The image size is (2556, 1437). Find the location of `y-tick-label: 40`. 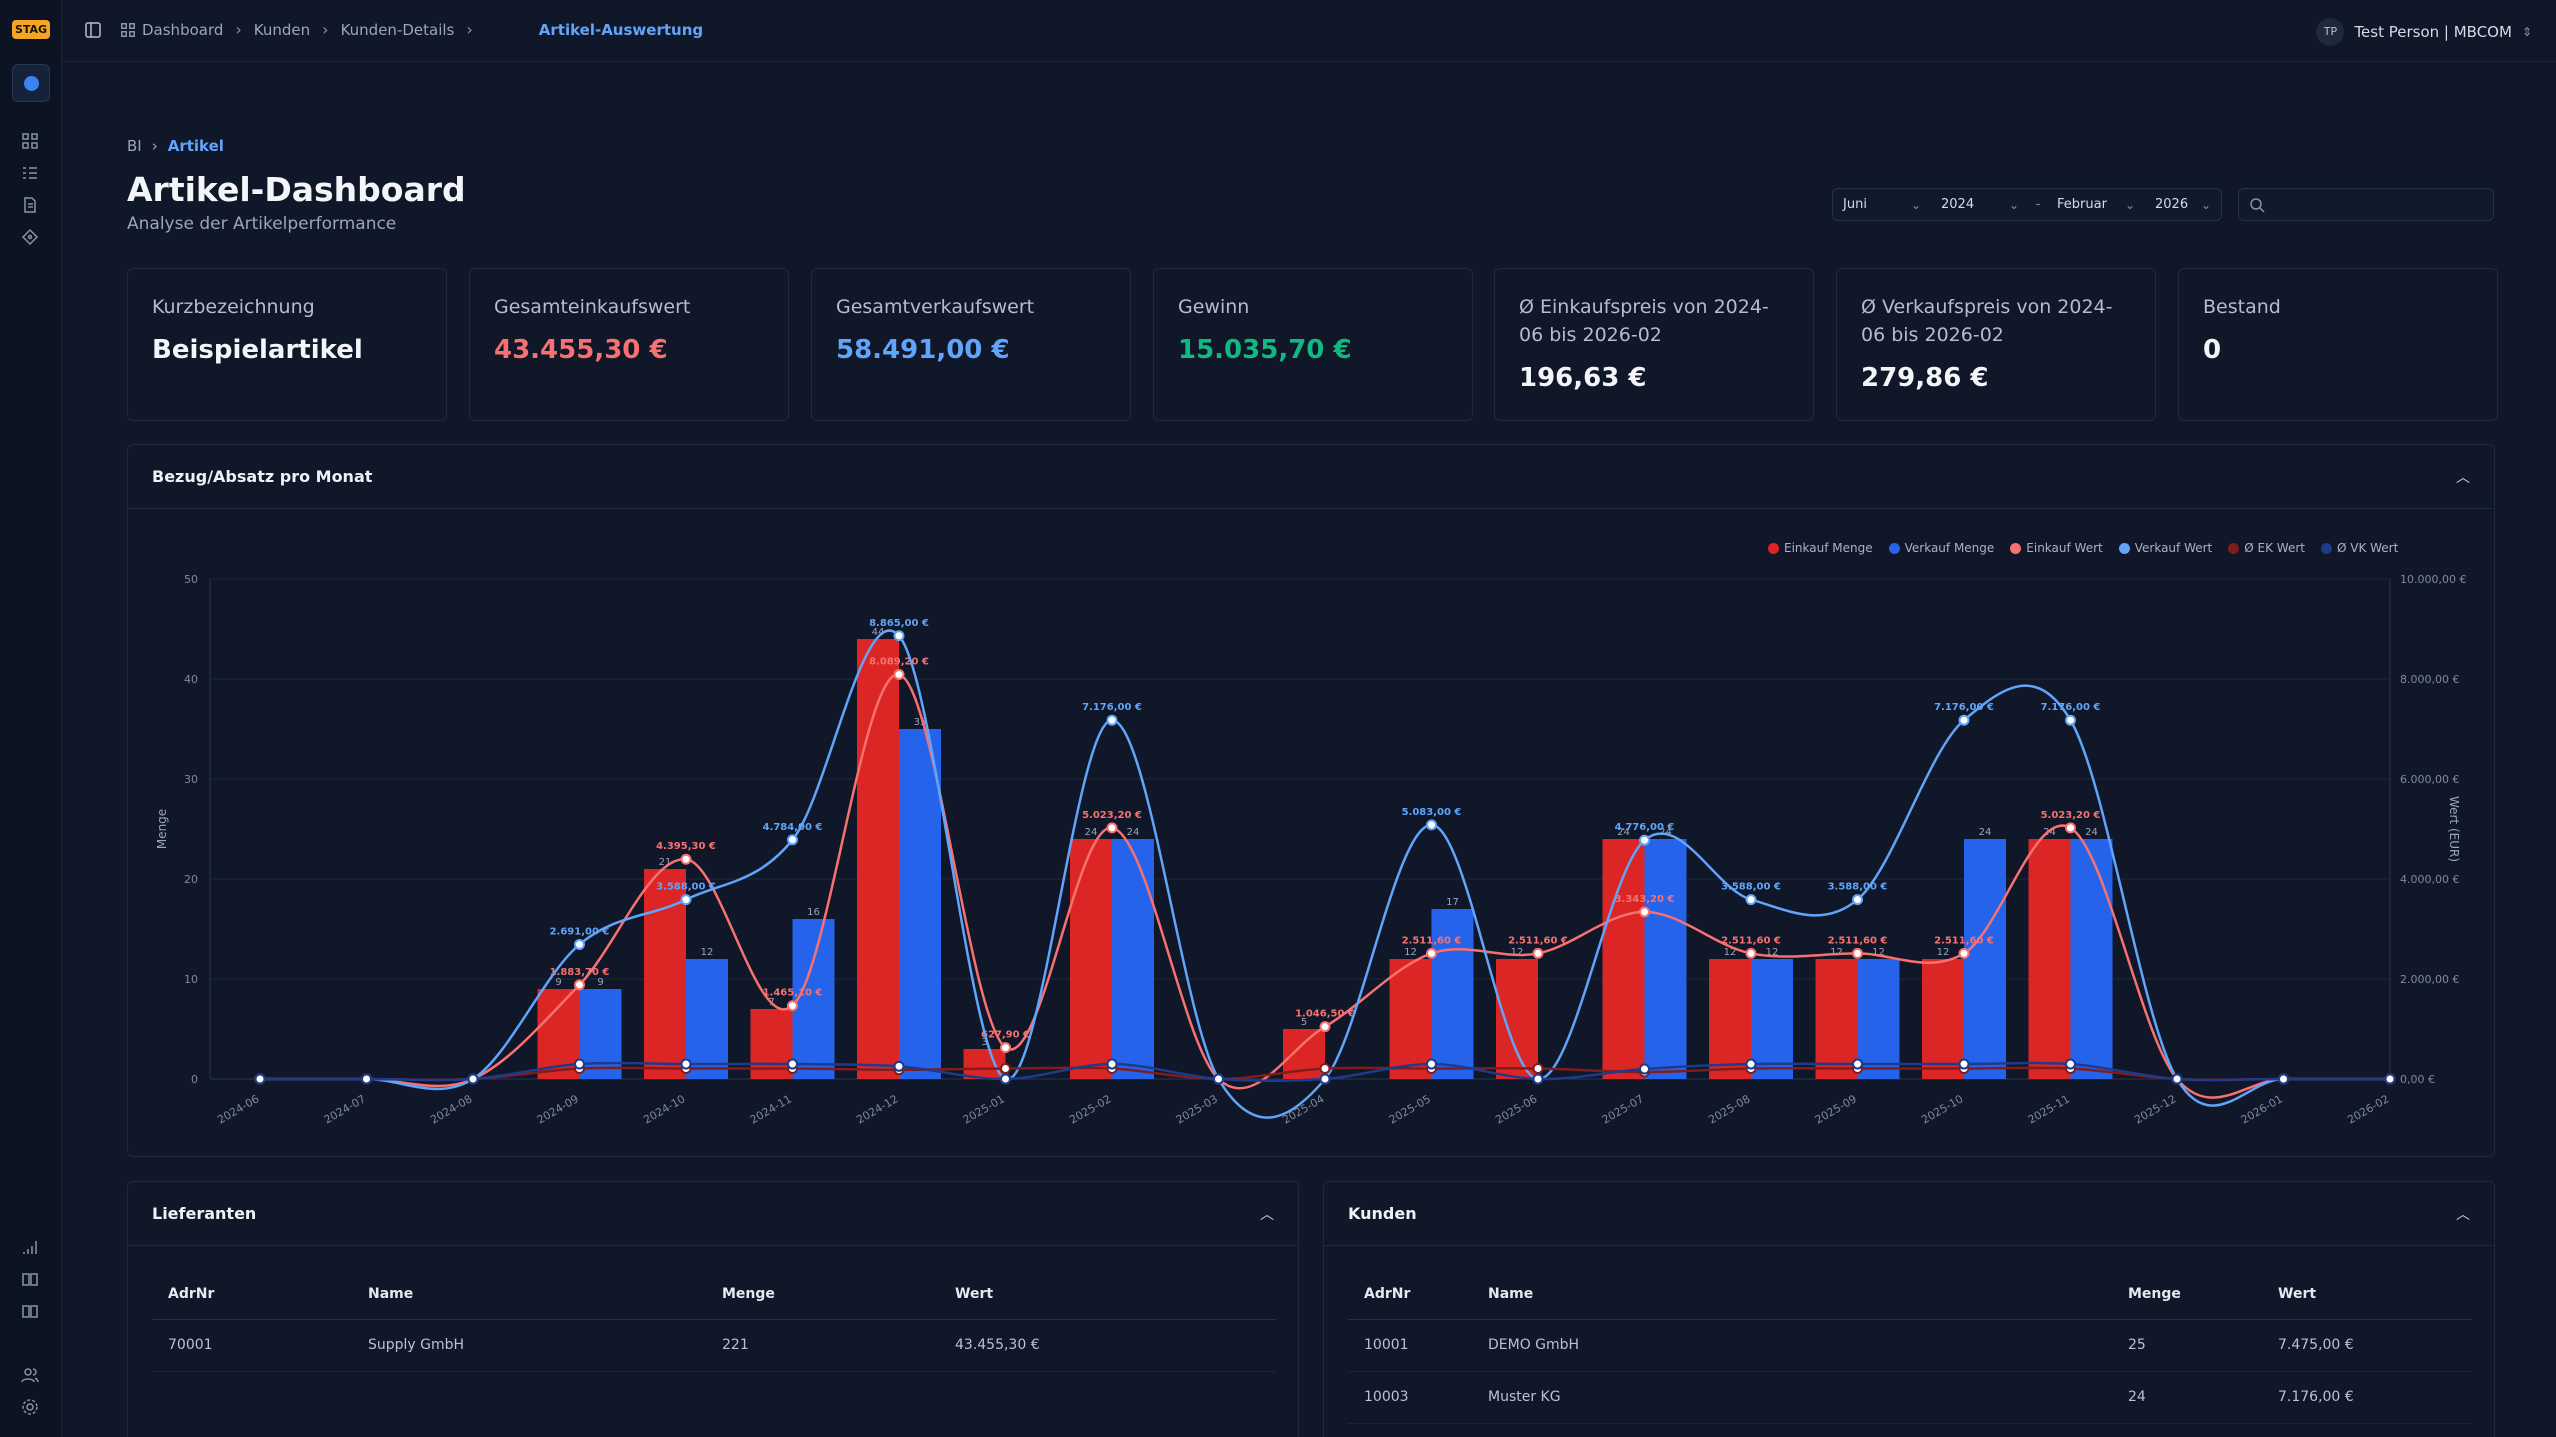

y-tick-label: 40 is located at coordinates (191, 679).